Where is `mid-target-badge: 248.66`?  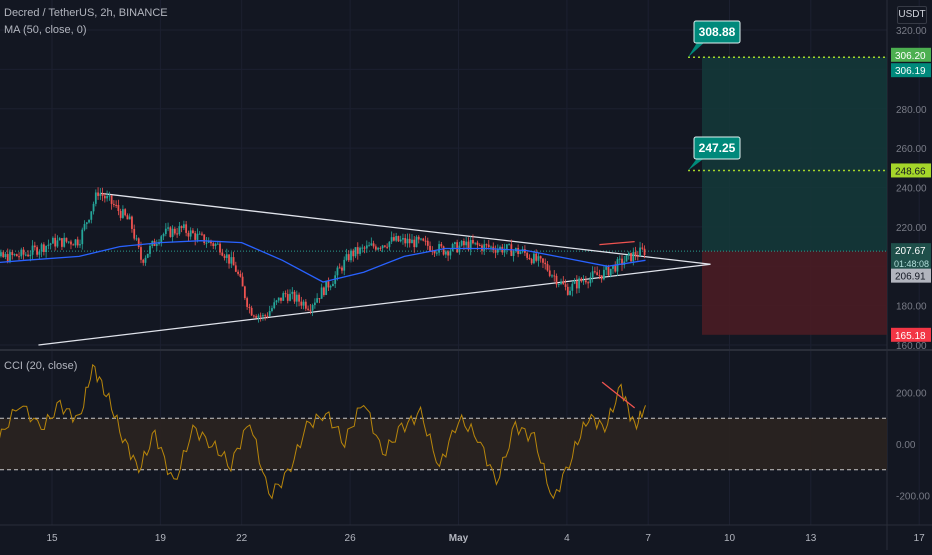
mid-target-badge: 248.66 is located at coordinates (911, 170).